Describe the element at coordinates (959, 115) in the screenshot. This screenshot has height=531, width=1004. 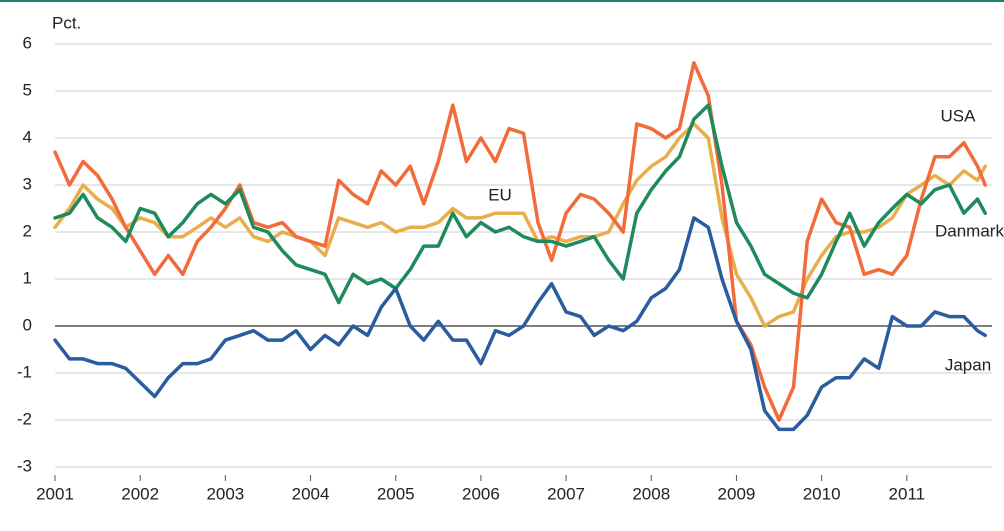
I see `series-label: USA` at that location.